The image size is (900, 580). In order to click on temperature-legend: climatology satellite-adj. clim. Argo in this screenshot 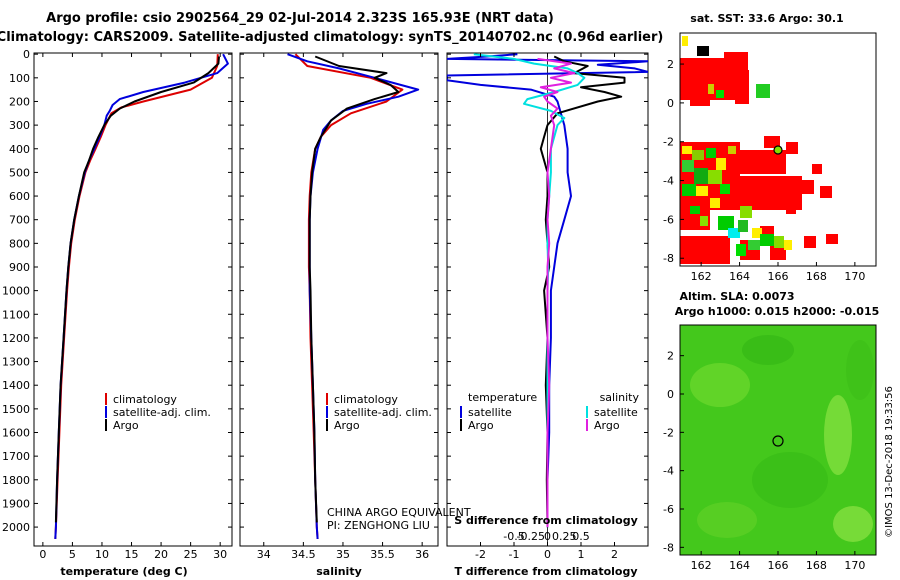, I will do `click(158, 412)`.